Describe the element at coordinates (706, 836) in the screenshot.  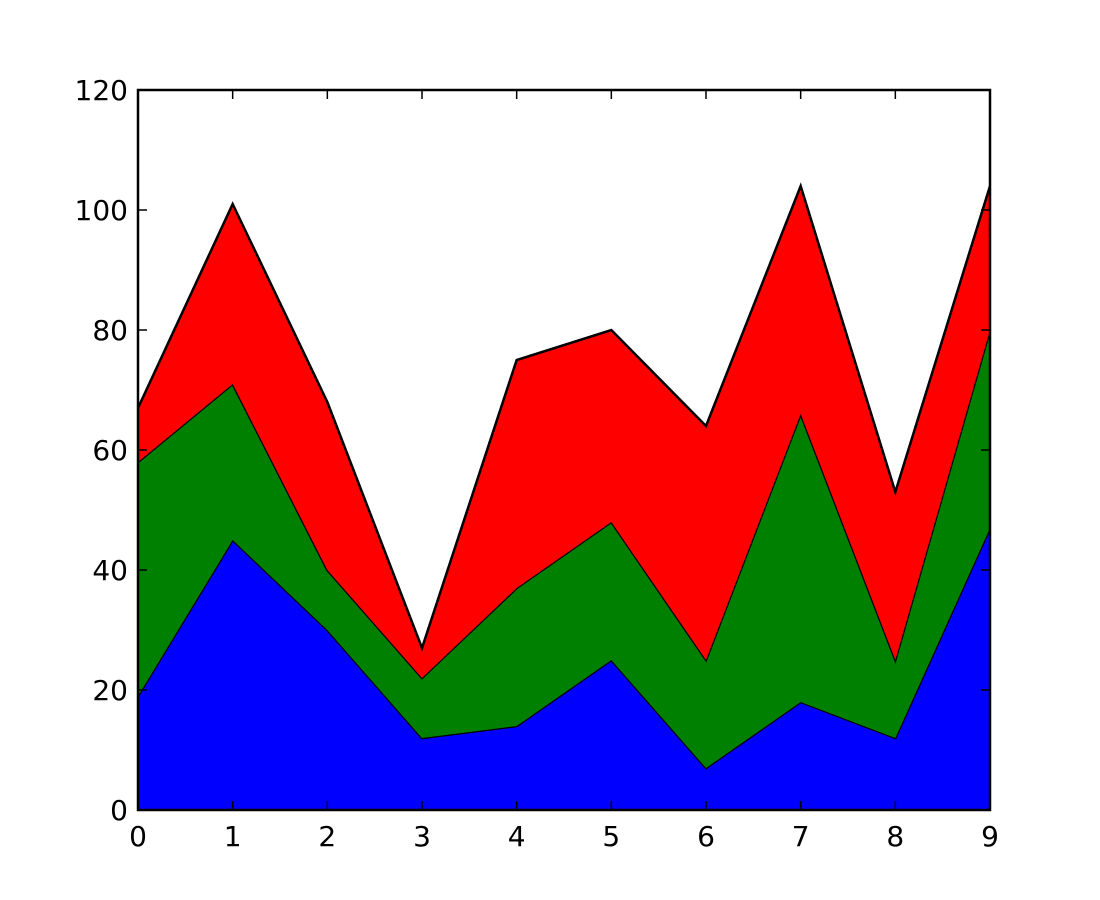
I see `x-tick-label: 6` at that location.